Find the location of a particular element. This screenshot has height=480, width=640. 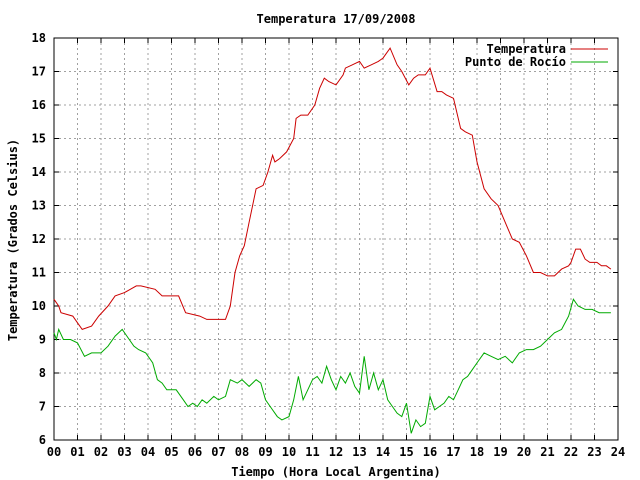

x-tick-label: 00 is located at coordinates (54, 452).